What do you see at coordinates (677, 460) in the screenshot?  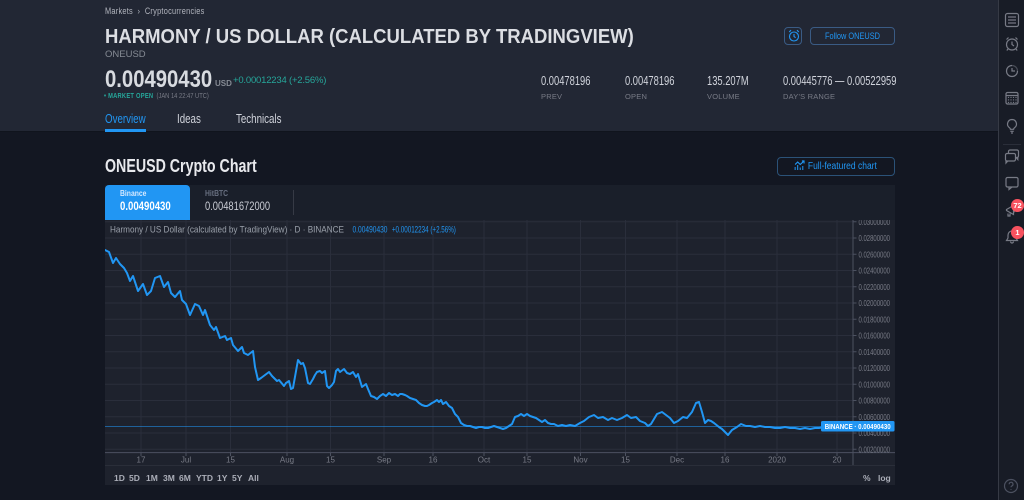 I see `svg-text: Dec` at bounding box center [677, 460].